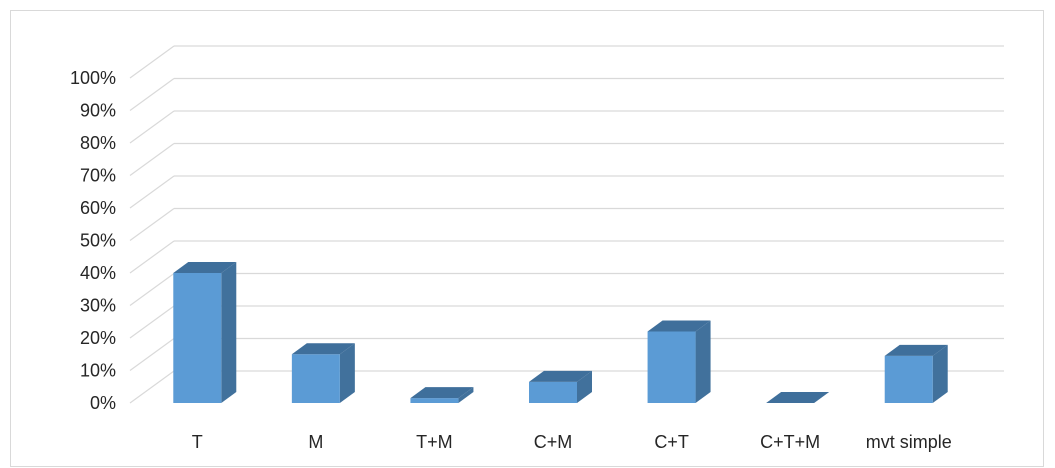 This screenshot has height=468, width=1055. Describe the element at coordinates (103, 403) in the screenshot. I see `y-tick-label: 0%` at that location.